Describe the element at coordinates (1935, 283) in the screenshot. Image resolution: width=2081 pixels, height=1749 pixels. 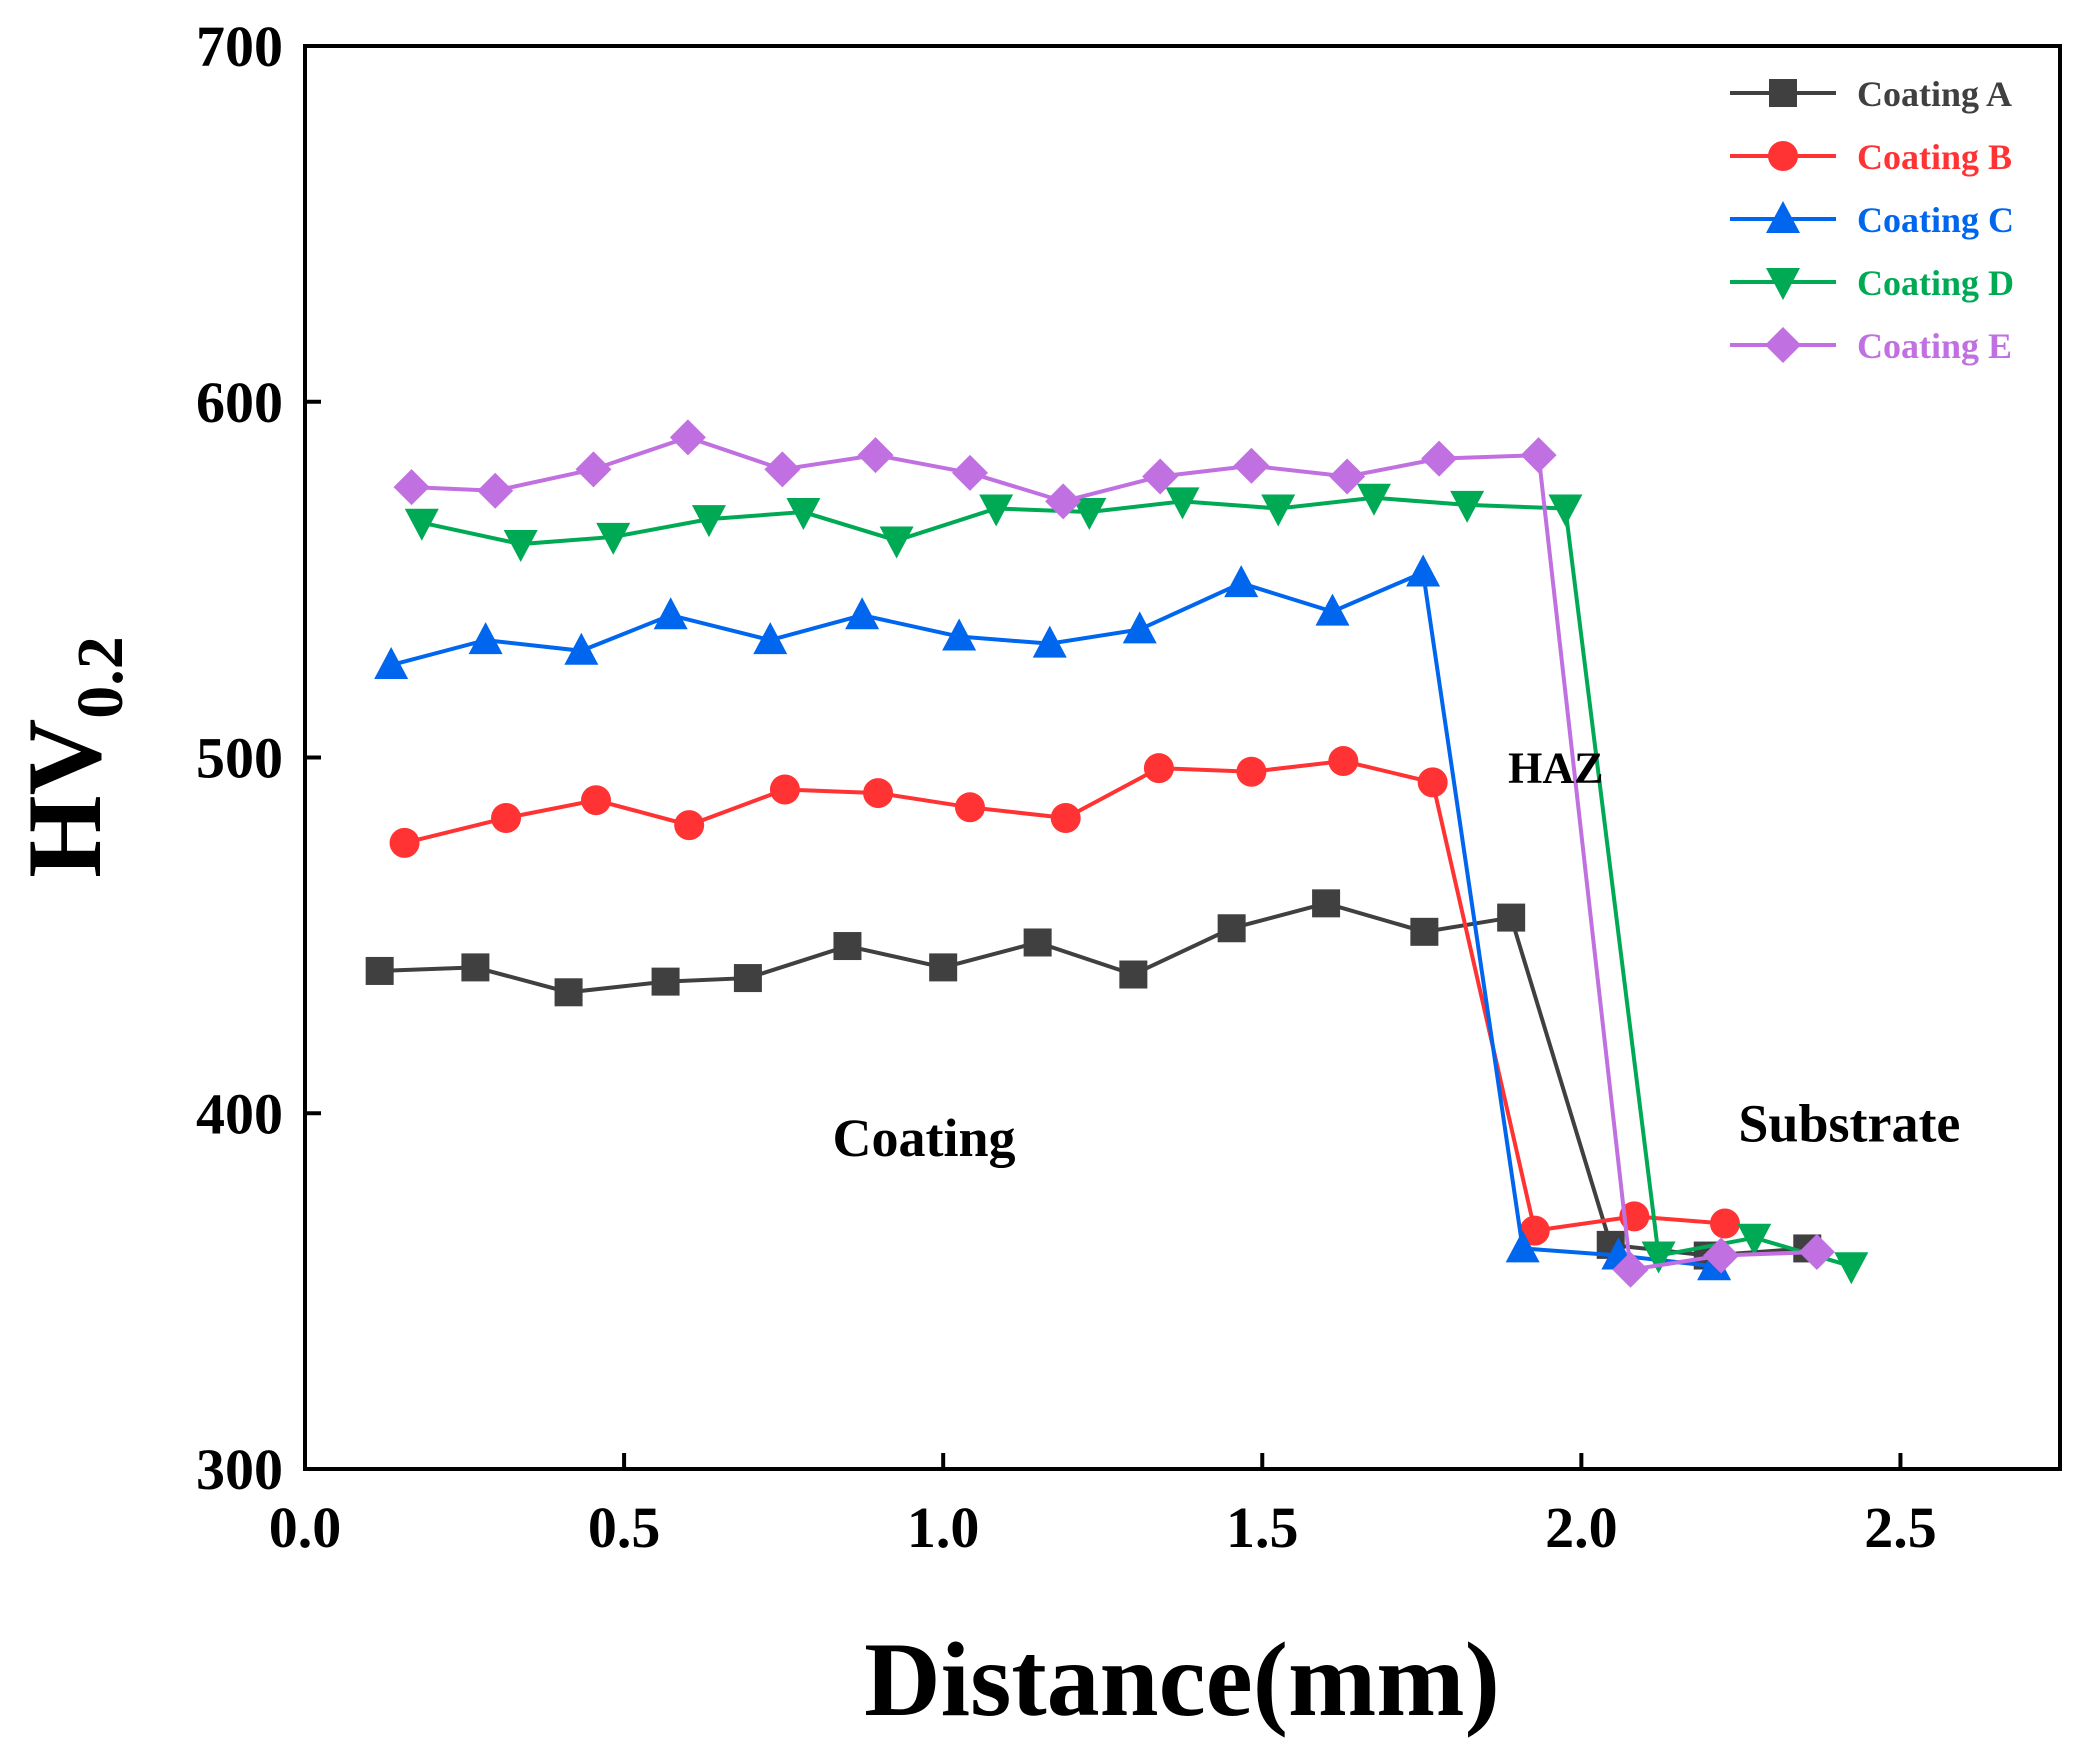
I see `legend-label: Coating D` at that location.